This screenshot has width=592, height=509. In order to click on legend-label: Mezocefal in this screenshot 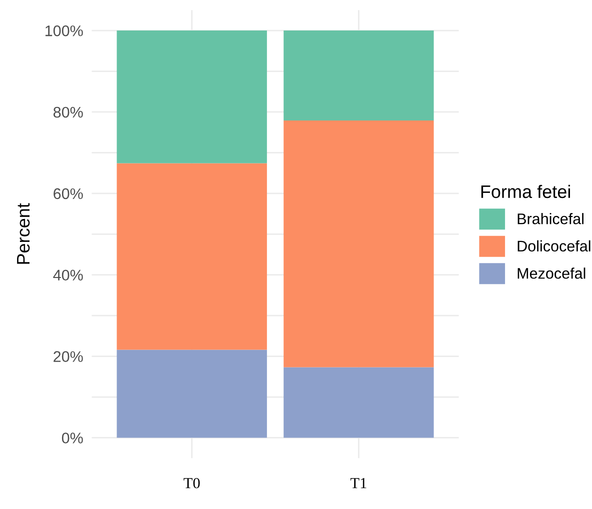, I will do `click(552, 273)`.